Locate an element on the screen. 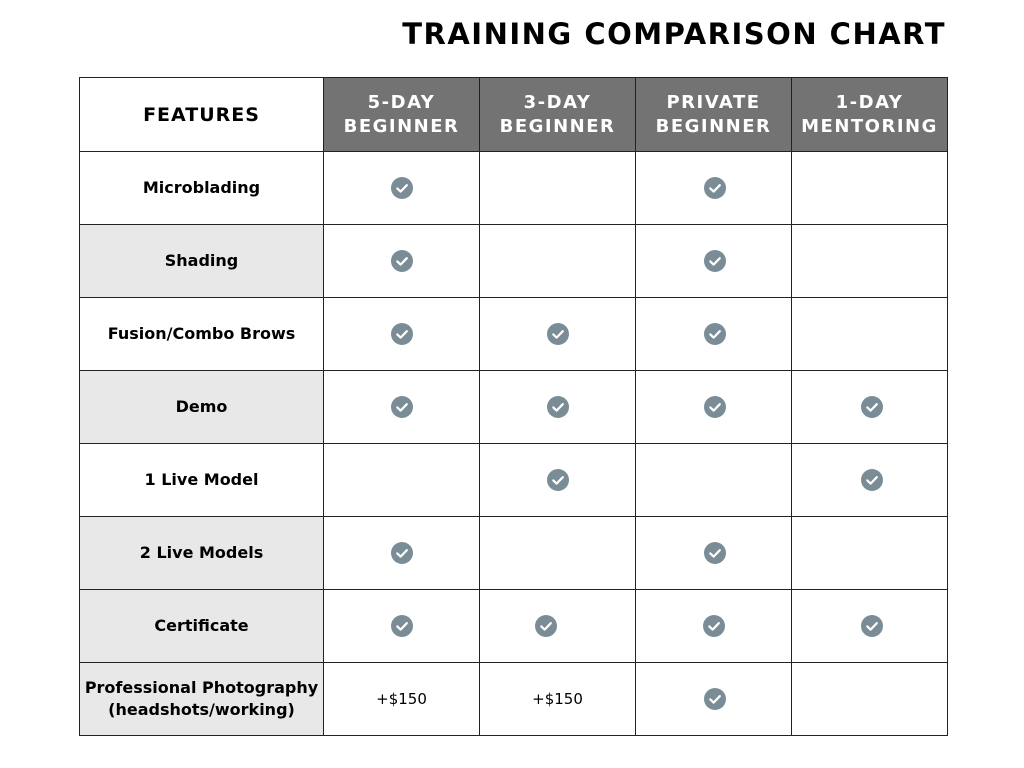 Image resolution: width=1024 pixels, height=768 pixels. table-row: 1 Live Model is located at coordinates (513, 480).